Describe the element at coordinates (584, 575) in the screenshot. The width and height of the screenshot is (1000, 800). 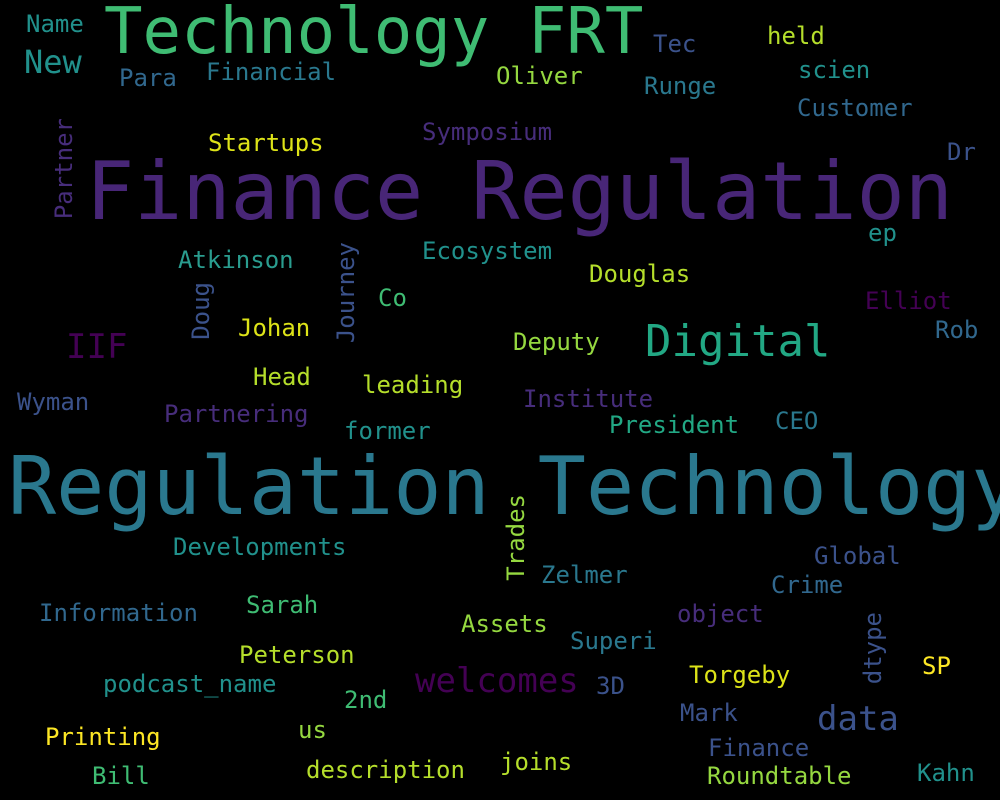
I see `word-zelmer: Zelmer` at that location.